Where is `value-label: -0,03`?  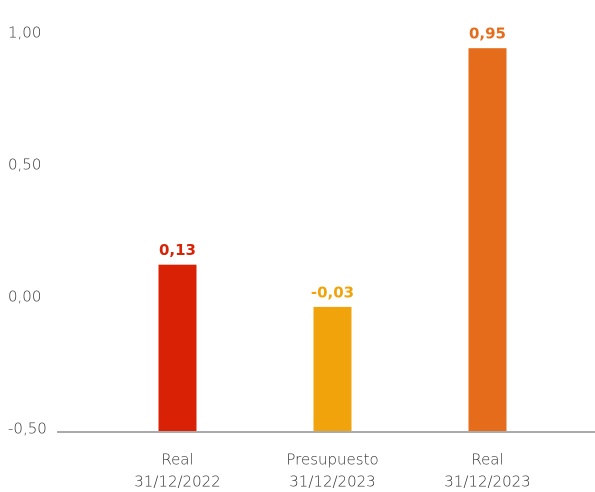
value-label: -0,03 is located at coordinates (332, 292).